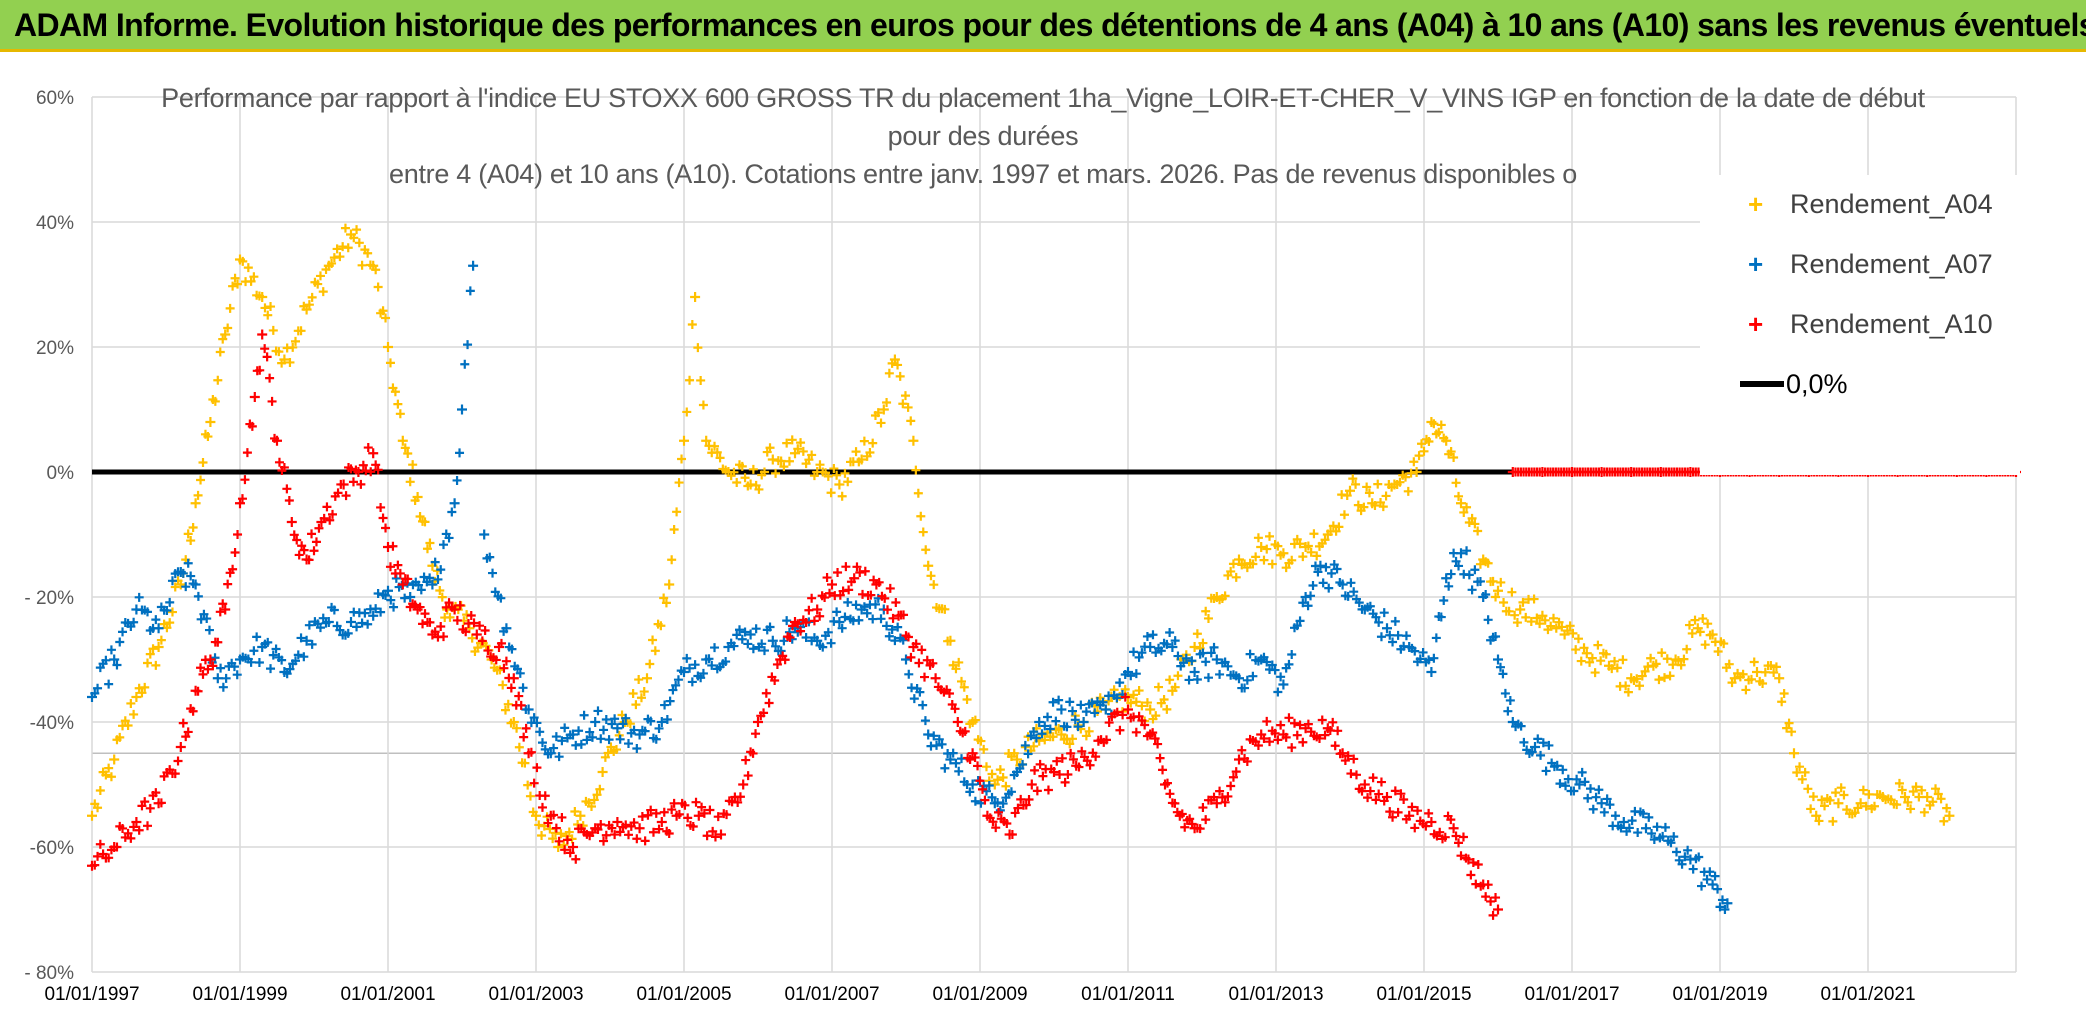 This screenshot has width=2086, height=1031. I want to click on legend-marker-a10: +, so click(1756, 324).